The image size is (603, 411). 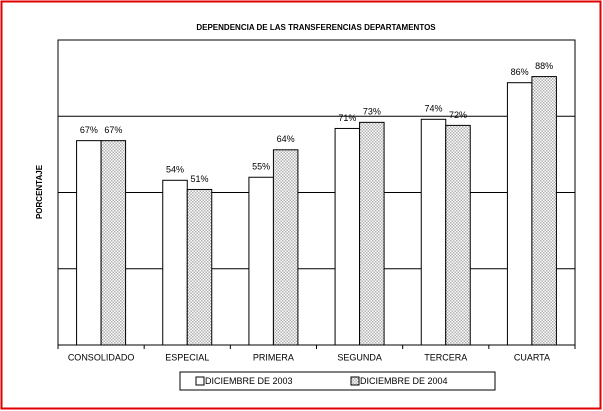 What do you see at coordinates (273, 357) in the screenshot?
I see `x-tick-label: PRIMERA` at bounding box center [273, 357].